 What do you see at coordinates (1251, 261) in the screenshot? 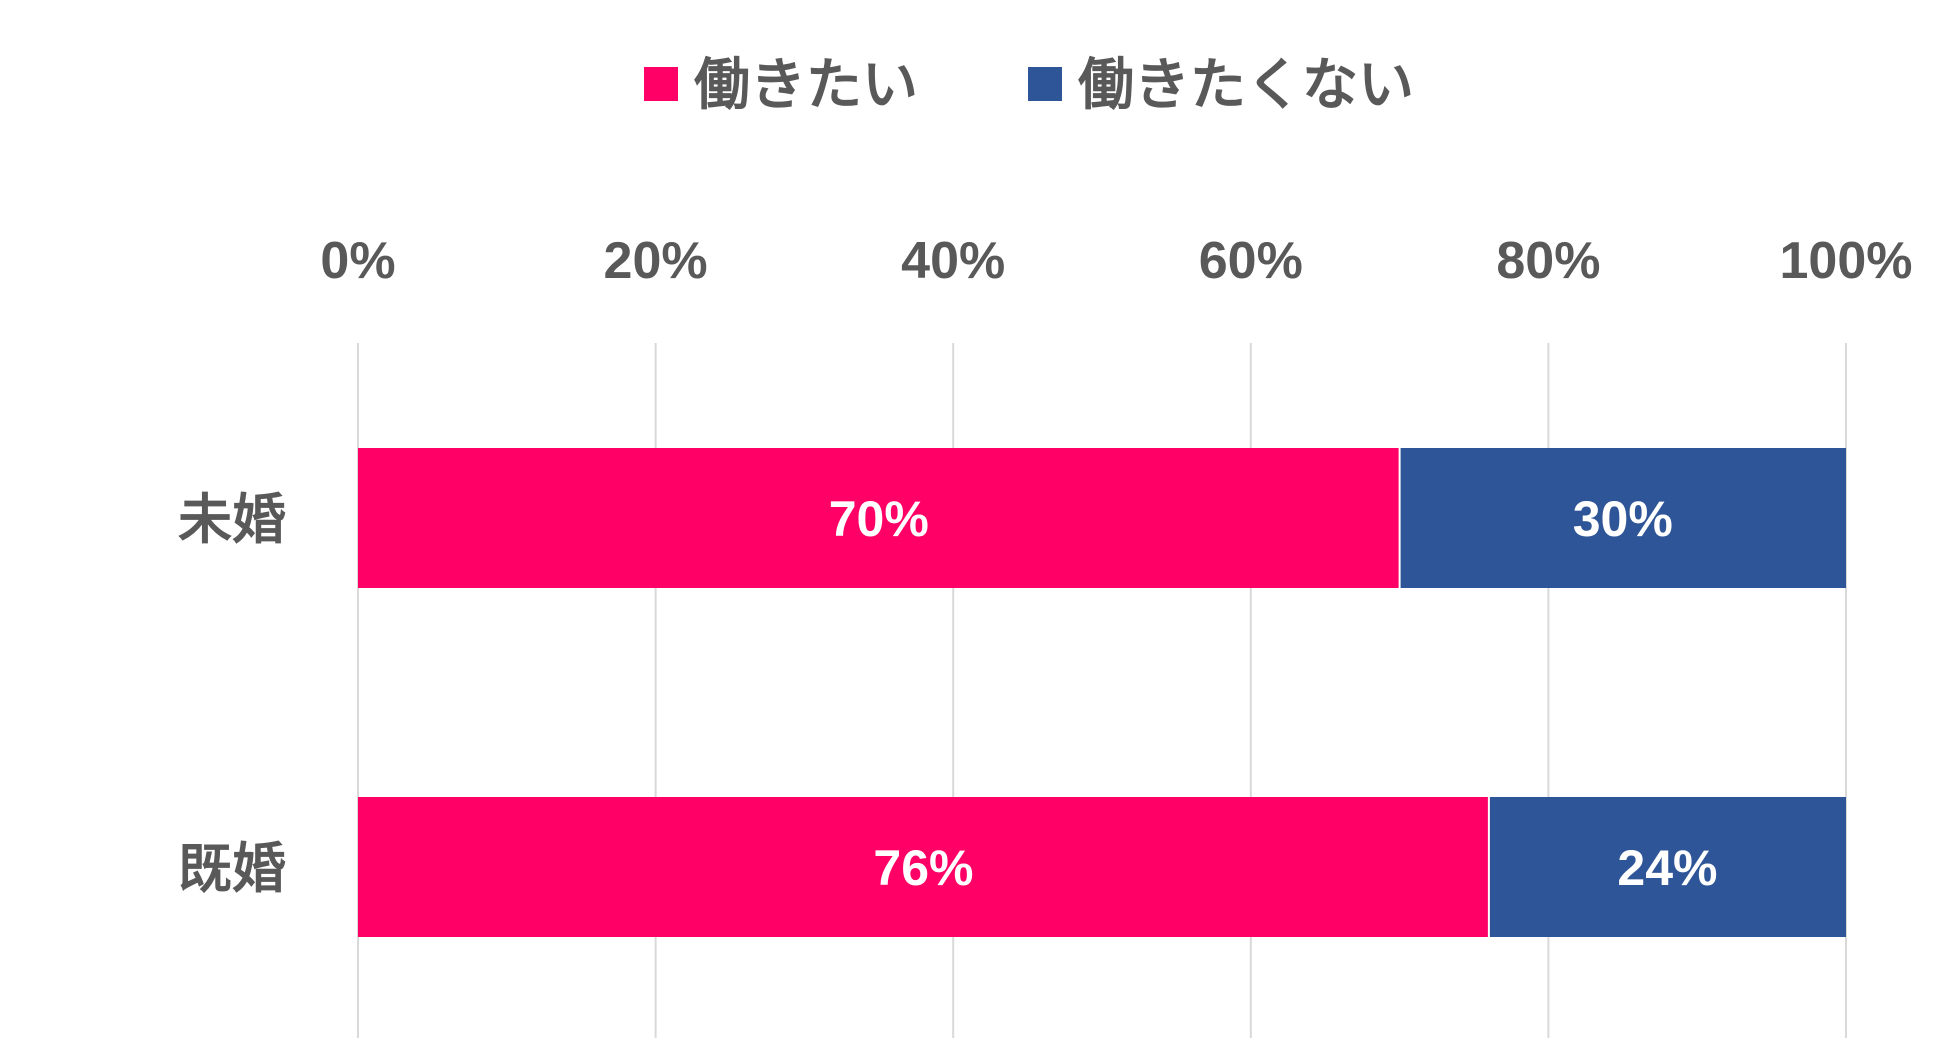
I see `x-tick-label: 60%` at bounding box center [1251, 261].